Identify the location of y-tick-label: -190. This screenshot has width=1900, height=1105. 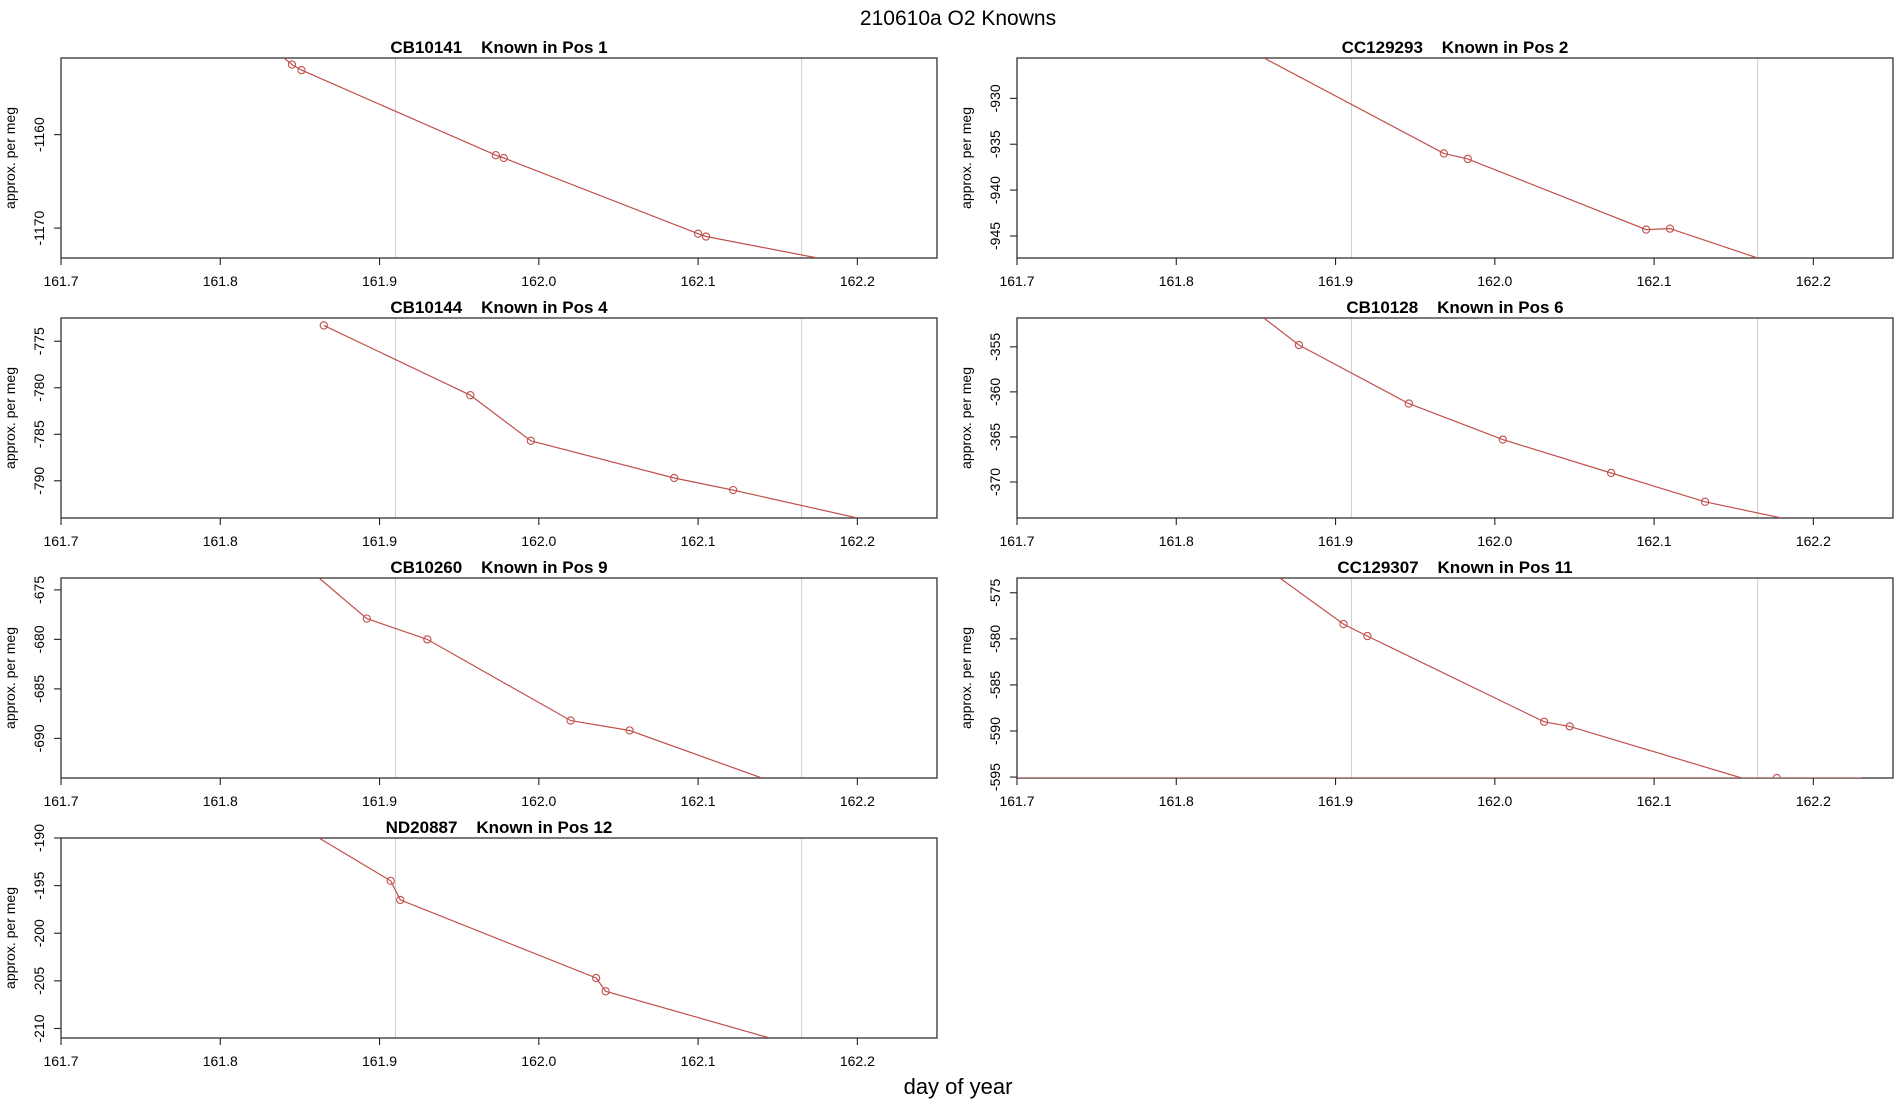
(39, 838).